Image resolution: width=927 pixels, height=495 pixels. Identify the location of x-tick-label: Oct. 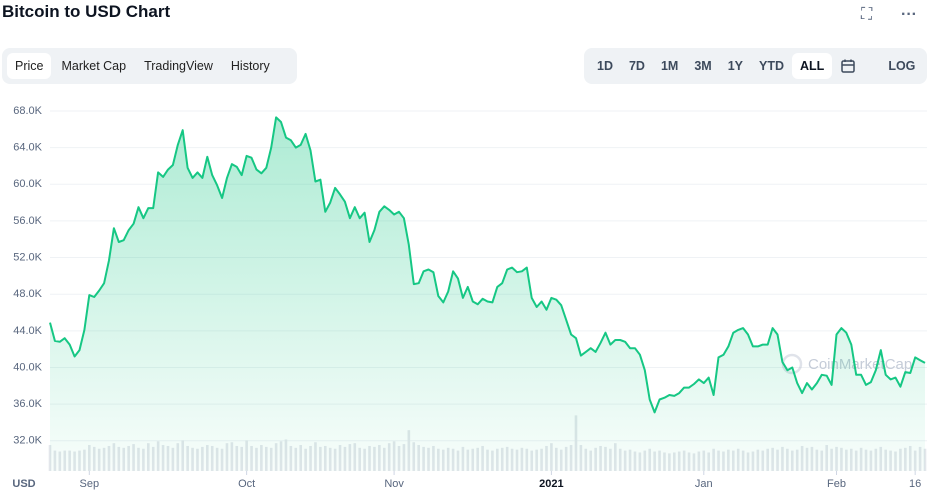
(246, 484).